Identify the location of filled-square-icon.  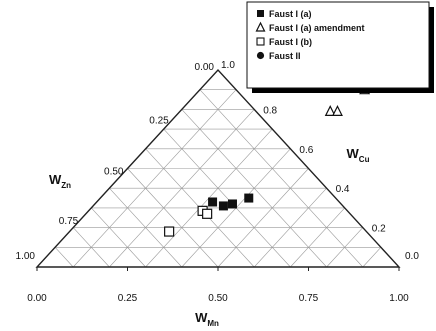
(260, 13).